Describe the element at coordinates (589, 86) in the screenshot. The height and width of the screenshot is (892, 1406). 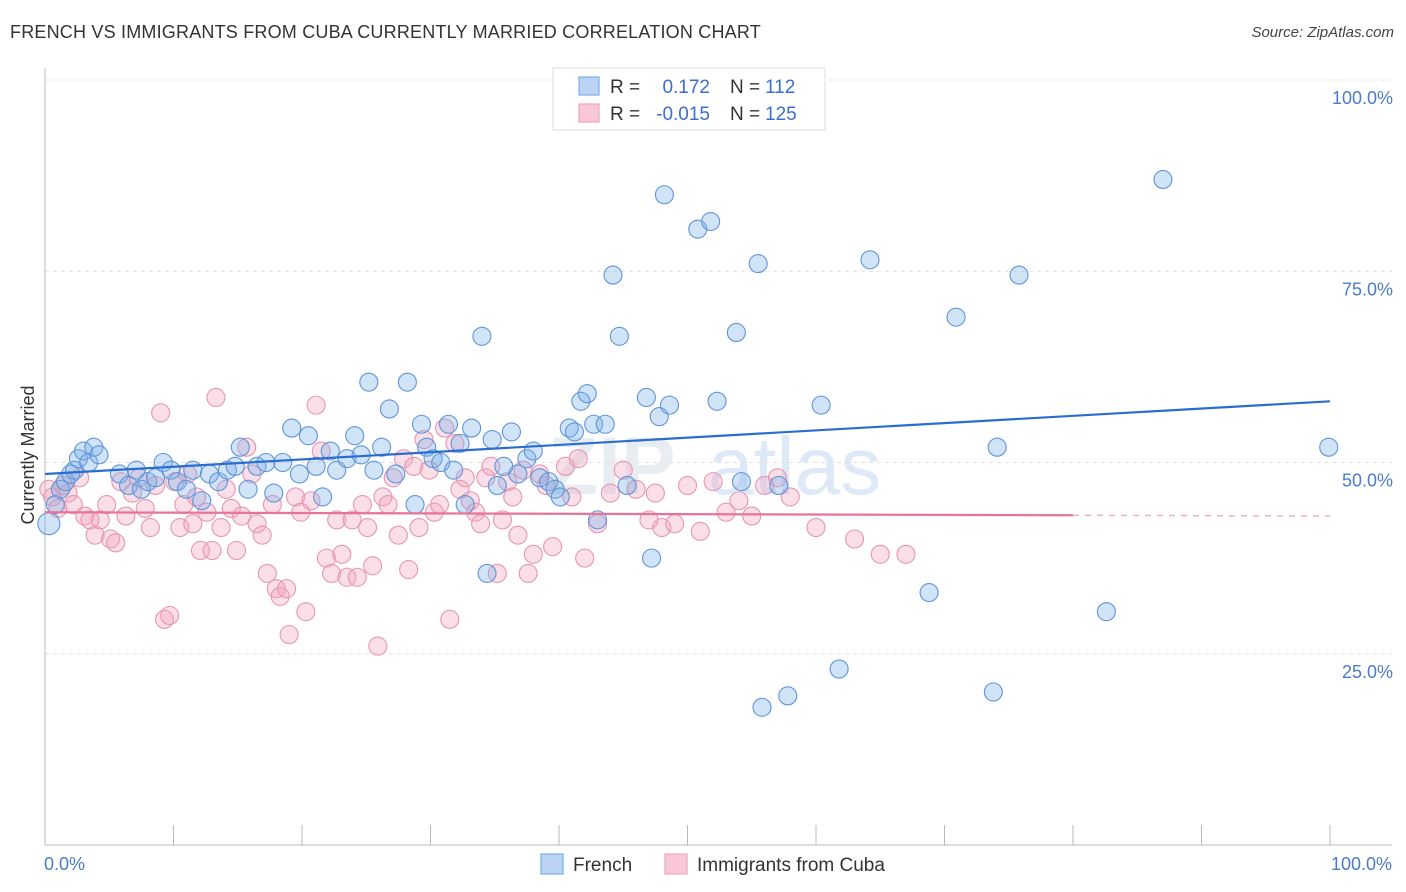
I see `legend-swatch-french` at that location.